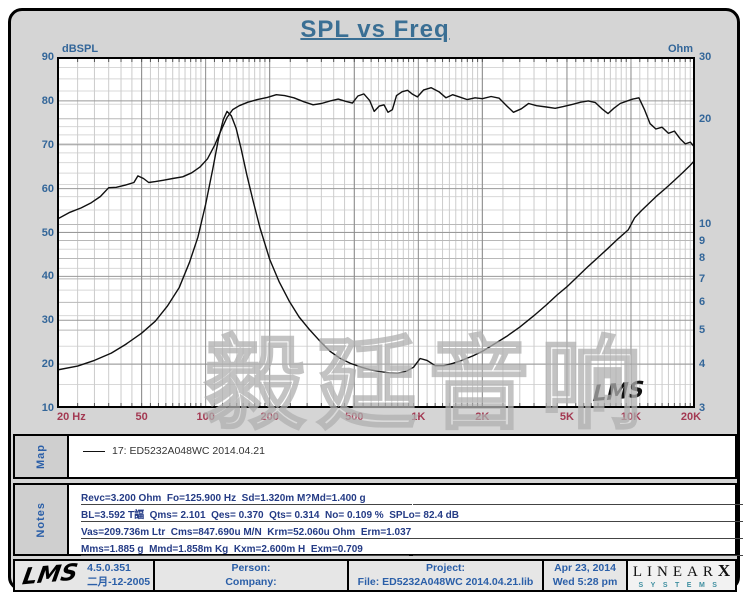  What do you see at coordinates (251, 568) in the screenshot?
I see `person-label: Person:` at bounding box center [251, 568].